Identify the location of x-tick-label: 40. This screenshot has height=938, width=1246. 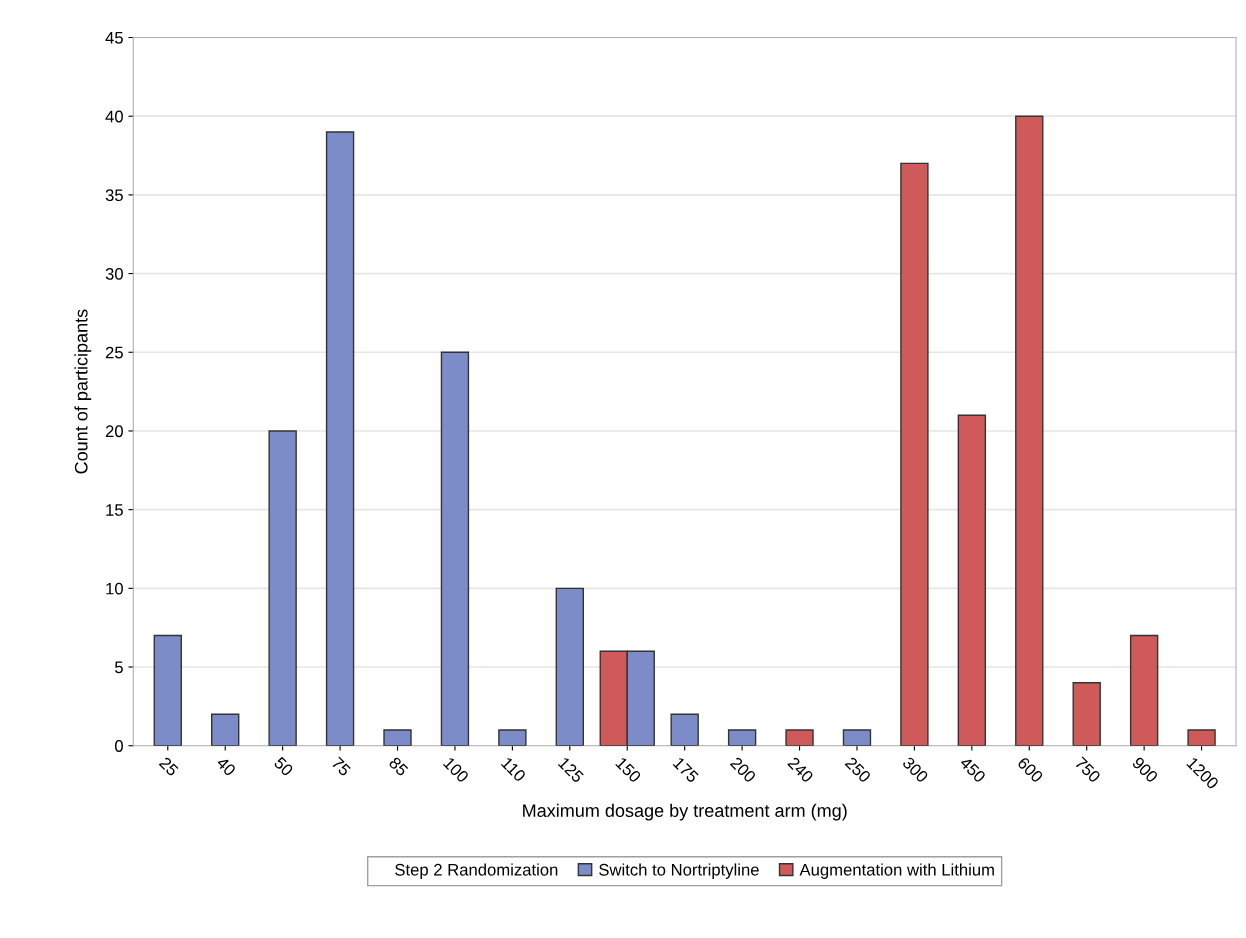
(226, 766).